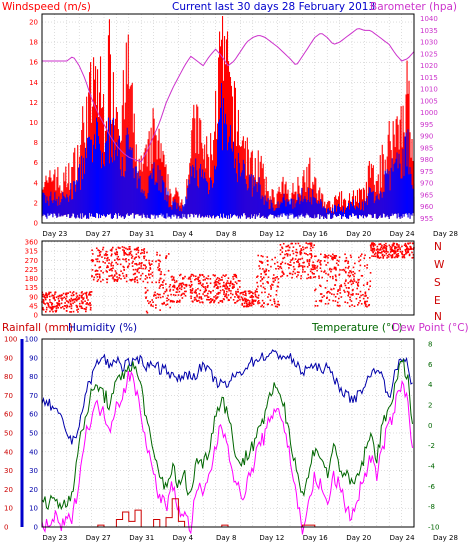  I want to click on temperature-tick-label: 2, so click(430, 406).